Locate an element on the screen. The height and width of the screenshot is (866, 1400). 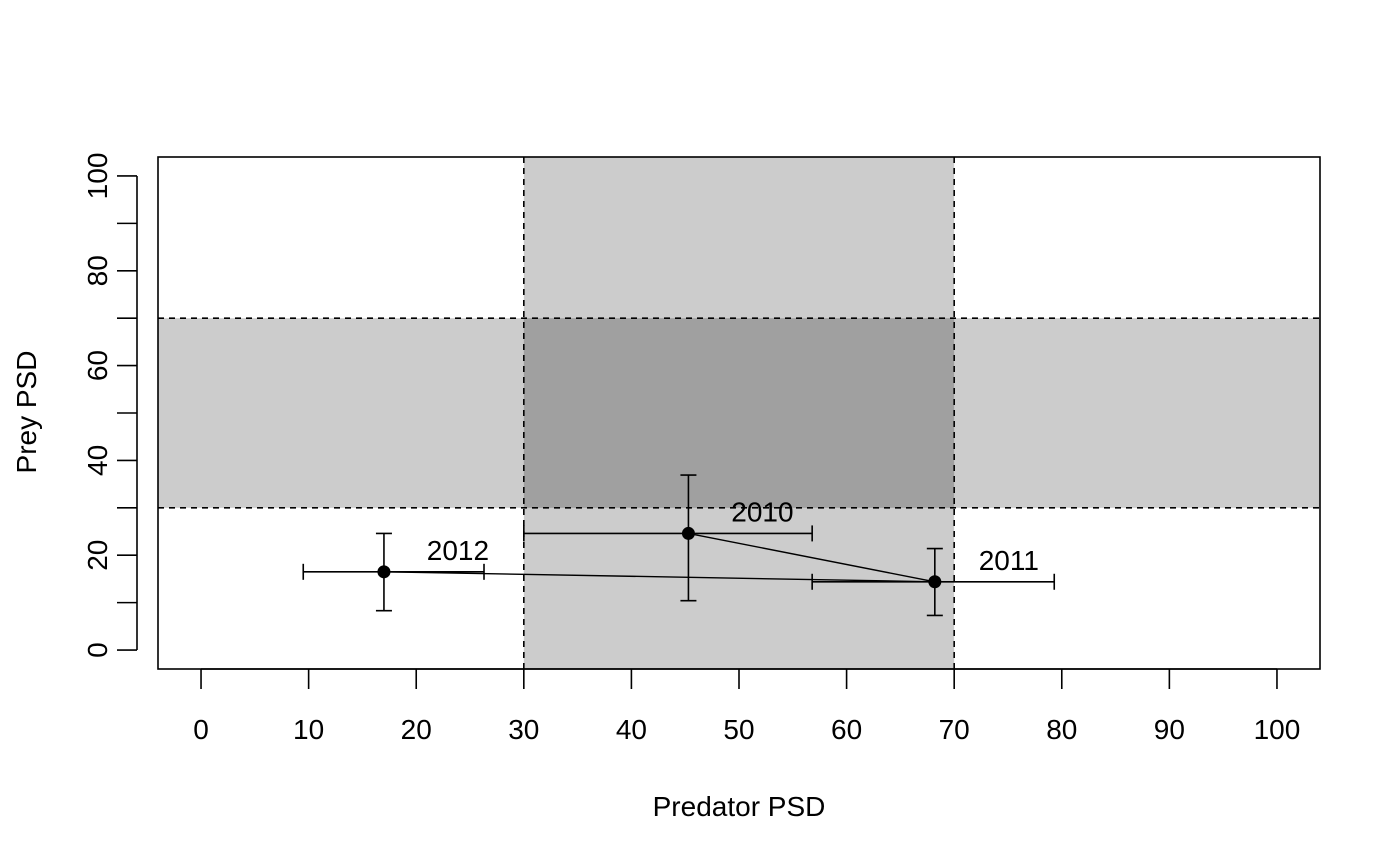
x-tick-label: 70 is located at coordinates (954, 729).